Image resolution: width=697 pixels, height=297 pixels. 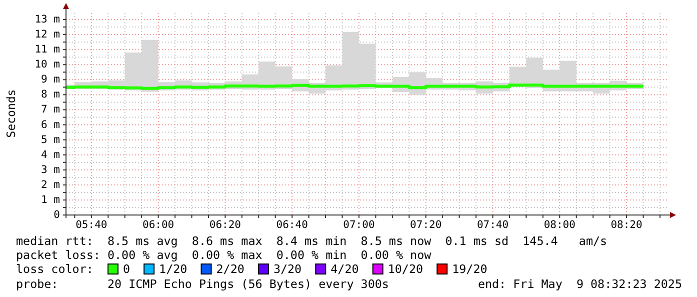 What do you see at coordinates (158, 225) in the screenshot?
I see `x-tick-label: 06:00` at bounding box center [158, 225].